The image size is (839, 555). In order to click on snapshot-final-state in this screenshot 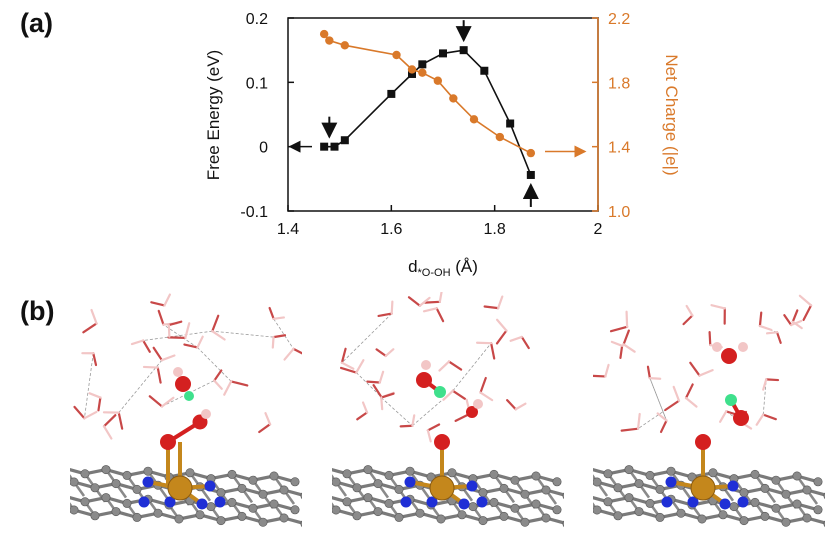, I will do `click(709, 411)`.